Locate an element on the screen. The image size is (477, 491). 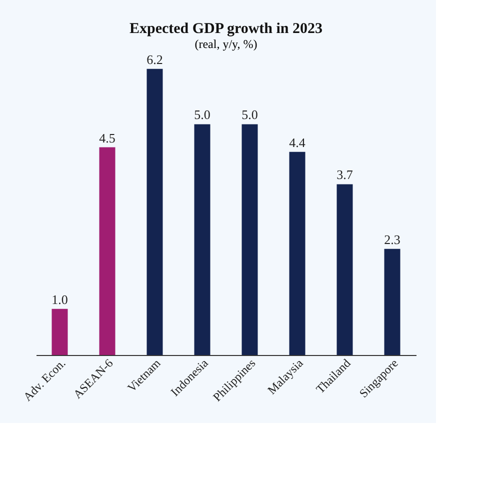
data-label: 4.4 is located at coordinates (297, 142).